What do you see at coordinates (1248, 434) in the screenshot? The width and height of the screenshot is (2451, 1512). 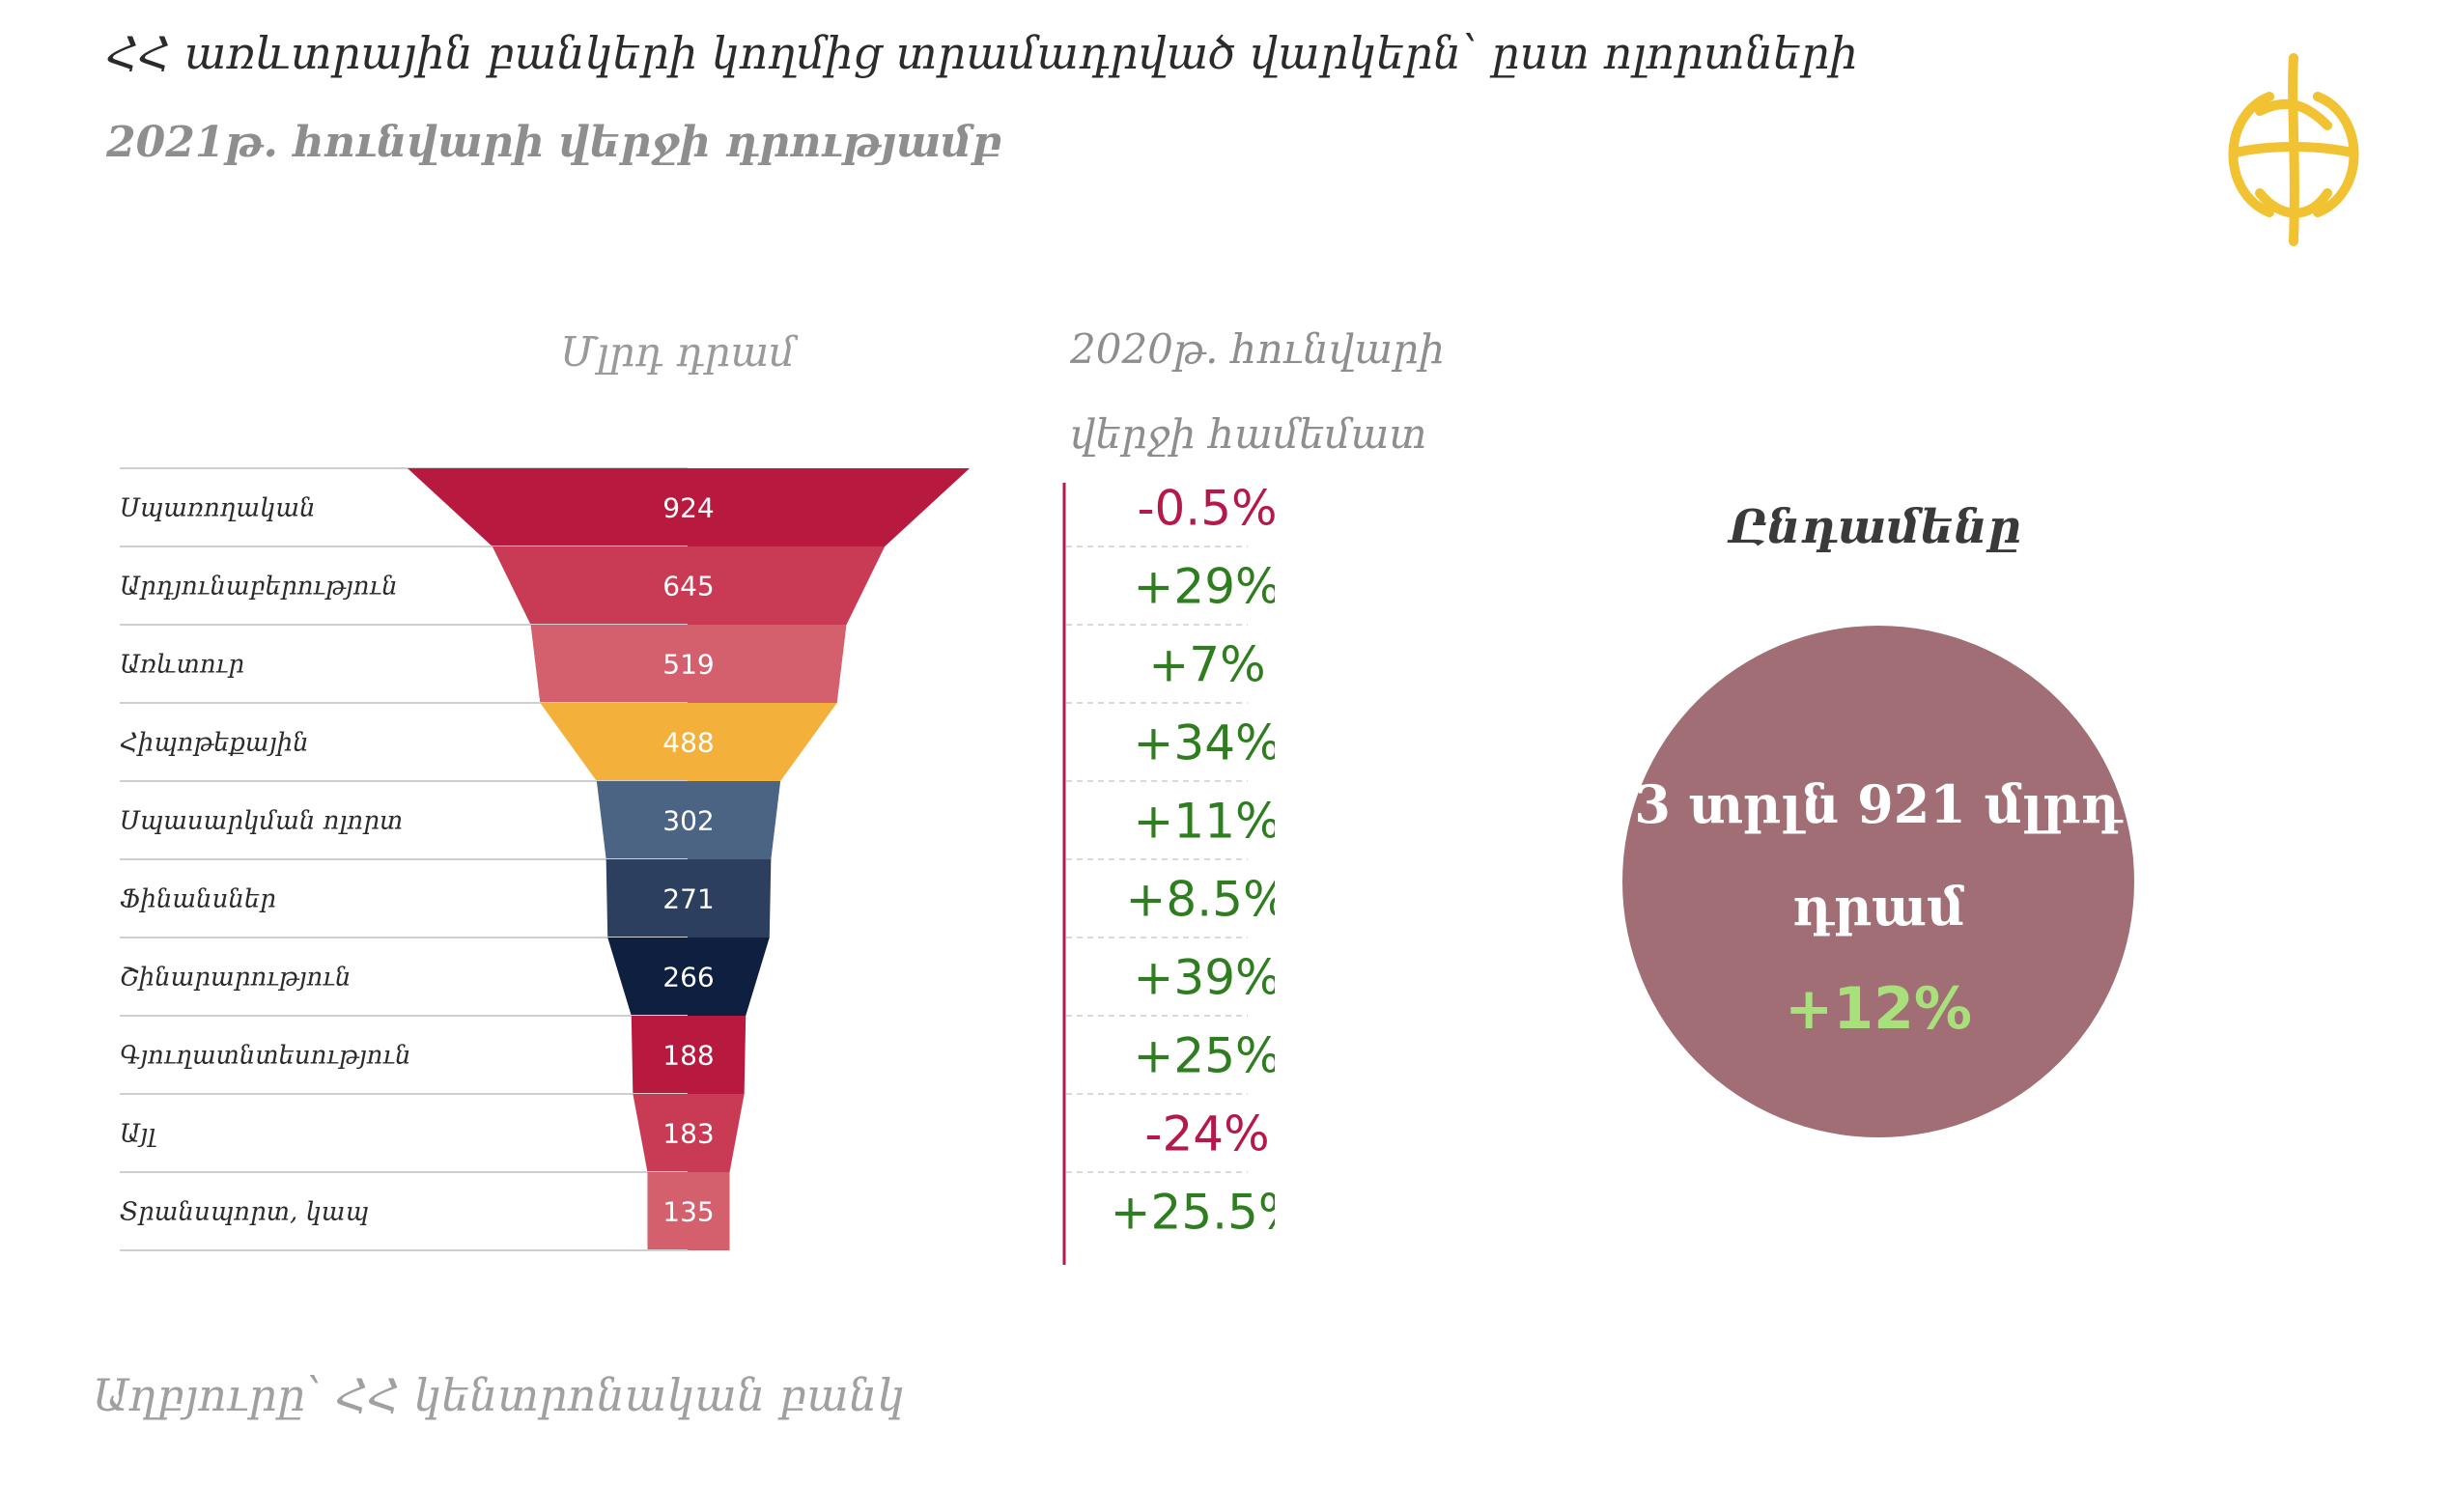 I see `comparison-label-line2: վերջի համեմատ` at bounding box center [1248, 434].